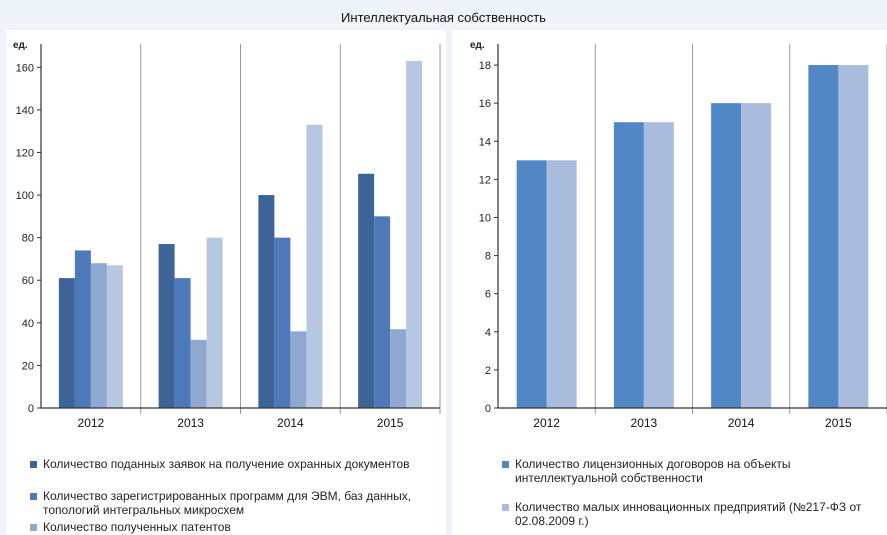  Describe the element at coordinates (485, 66) in the screenshot. I see `y-tick-label: 18` at that location.